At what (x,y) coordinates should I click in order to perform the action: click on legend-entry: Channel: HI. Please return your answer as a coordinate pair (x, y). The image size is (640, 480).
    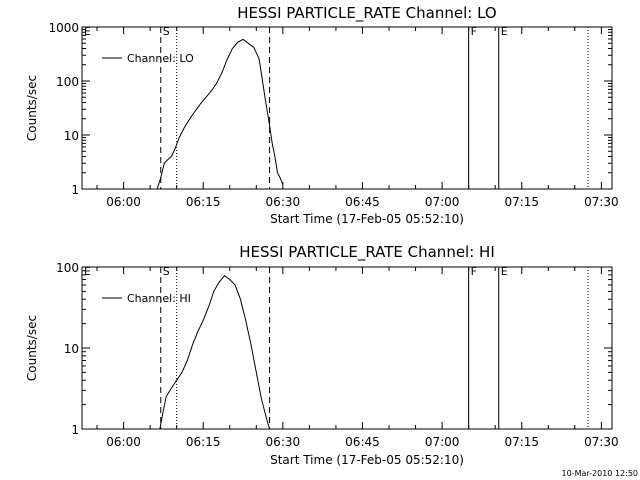
    Looking at the image, I should click on (159, 298).